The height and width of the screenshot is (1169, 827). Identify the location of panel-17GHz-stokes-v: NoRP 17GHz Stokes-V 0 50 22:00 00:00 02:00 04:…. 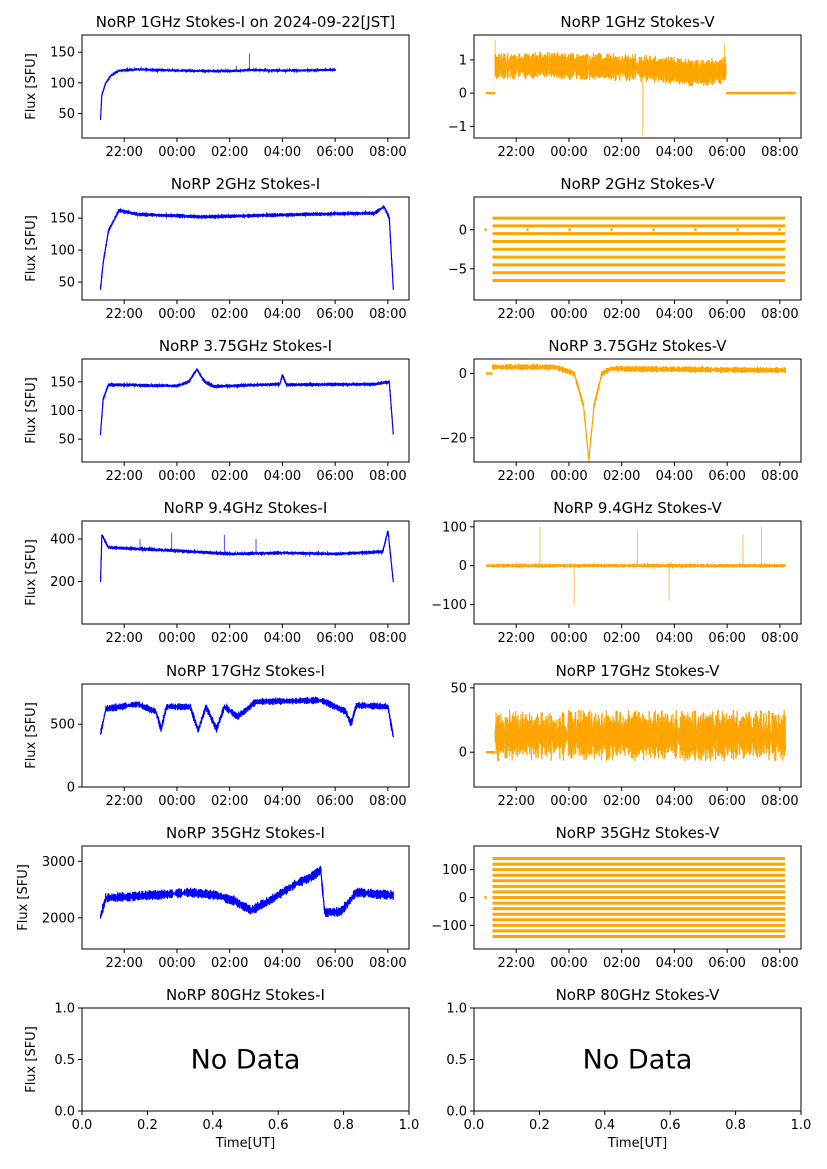
(626, 735).